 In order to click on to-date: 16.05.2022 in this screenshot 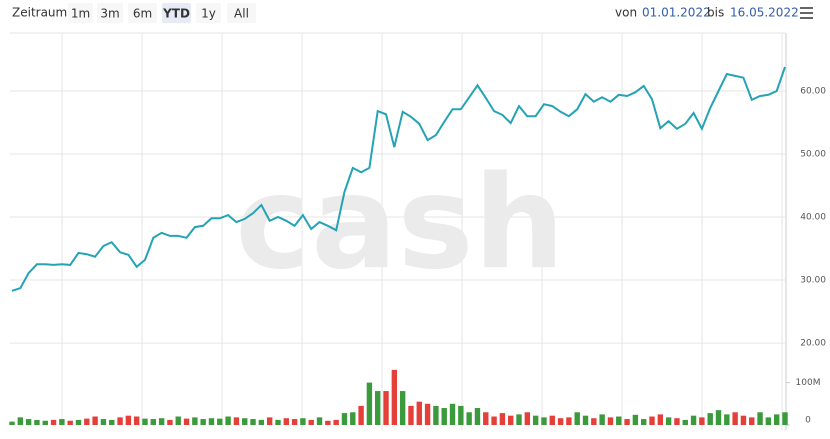, I will do `click(764, 13)`.